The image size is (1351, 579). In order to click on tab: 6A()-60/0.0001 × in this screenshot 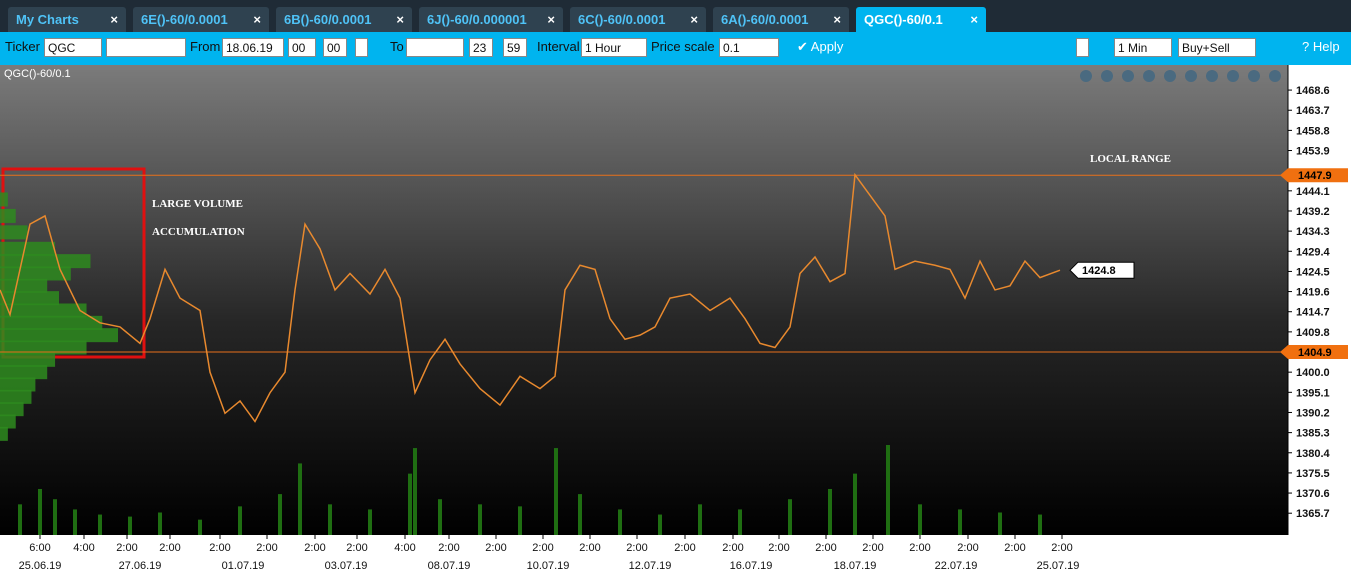, I will do `click(781, 19)`.